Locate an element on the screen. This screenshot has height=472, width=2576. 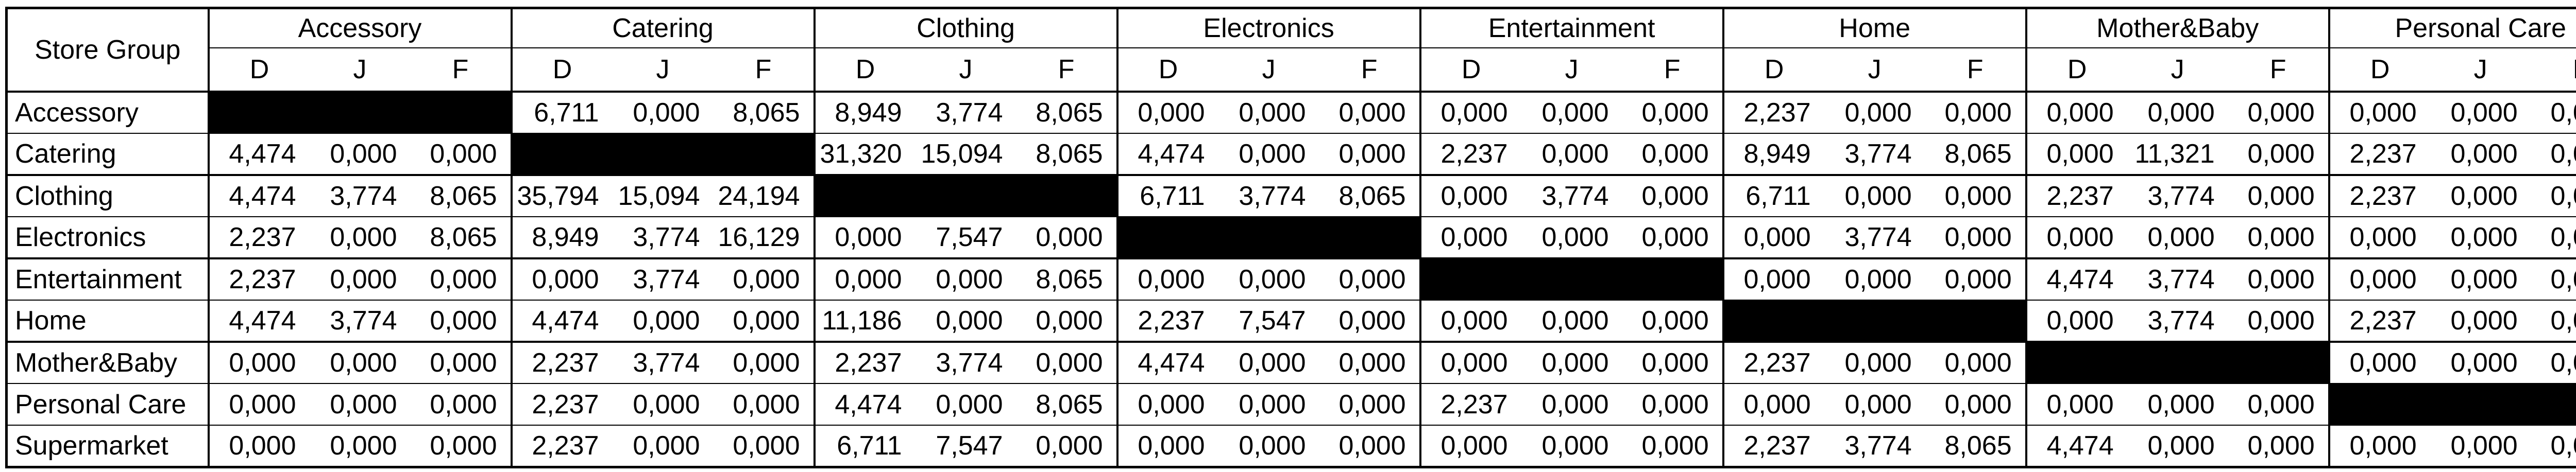
group-header-mother-baby: Mother&Baby is located at coordinates (2177, 28).